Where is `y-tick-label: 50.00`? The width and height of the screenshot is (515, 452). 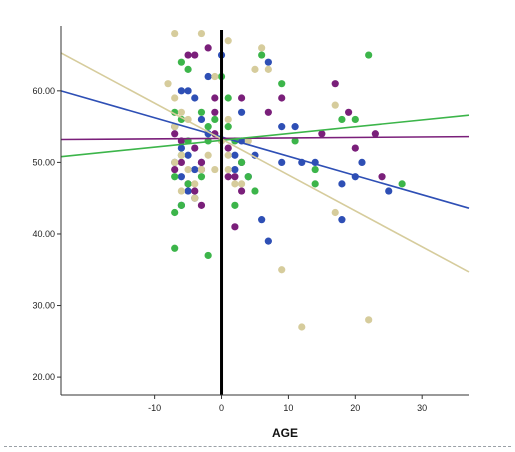 y-tick-label: 50.00 is located at coordinates (43, 162).